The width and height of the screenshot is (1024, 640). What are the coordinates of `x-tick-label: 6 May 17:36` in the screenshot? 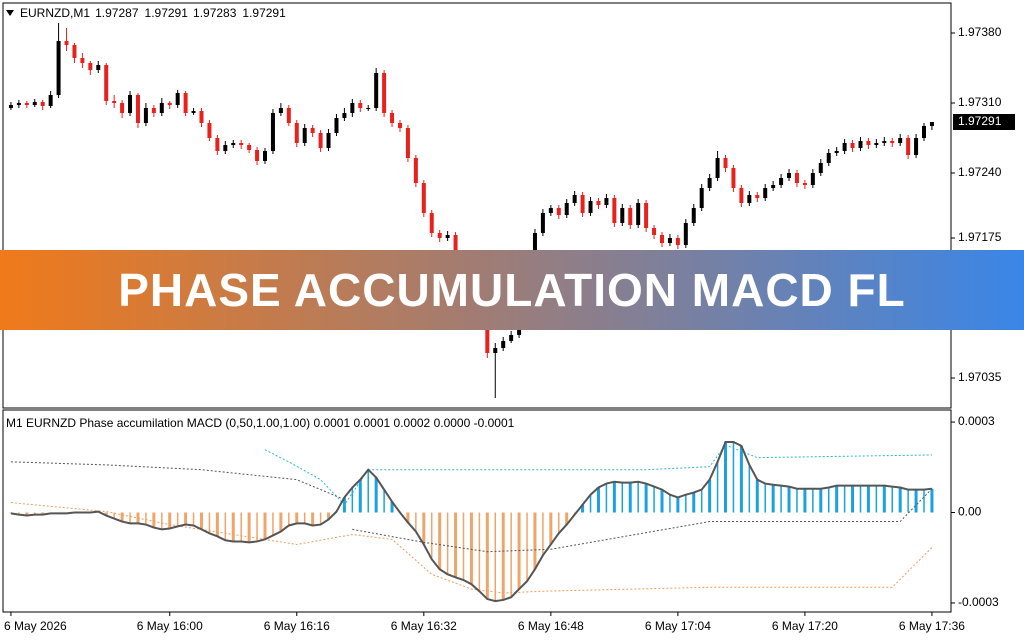 It's located at (932, 626).